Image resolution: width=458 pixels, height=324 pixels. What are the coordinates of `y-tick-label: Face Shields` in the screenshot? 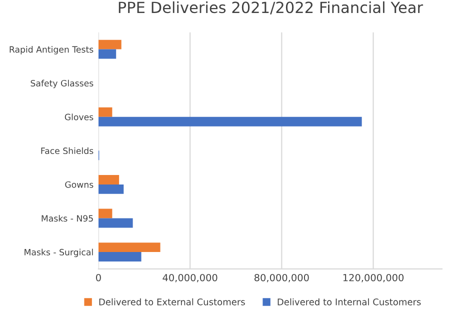 It's located at (67, 150).